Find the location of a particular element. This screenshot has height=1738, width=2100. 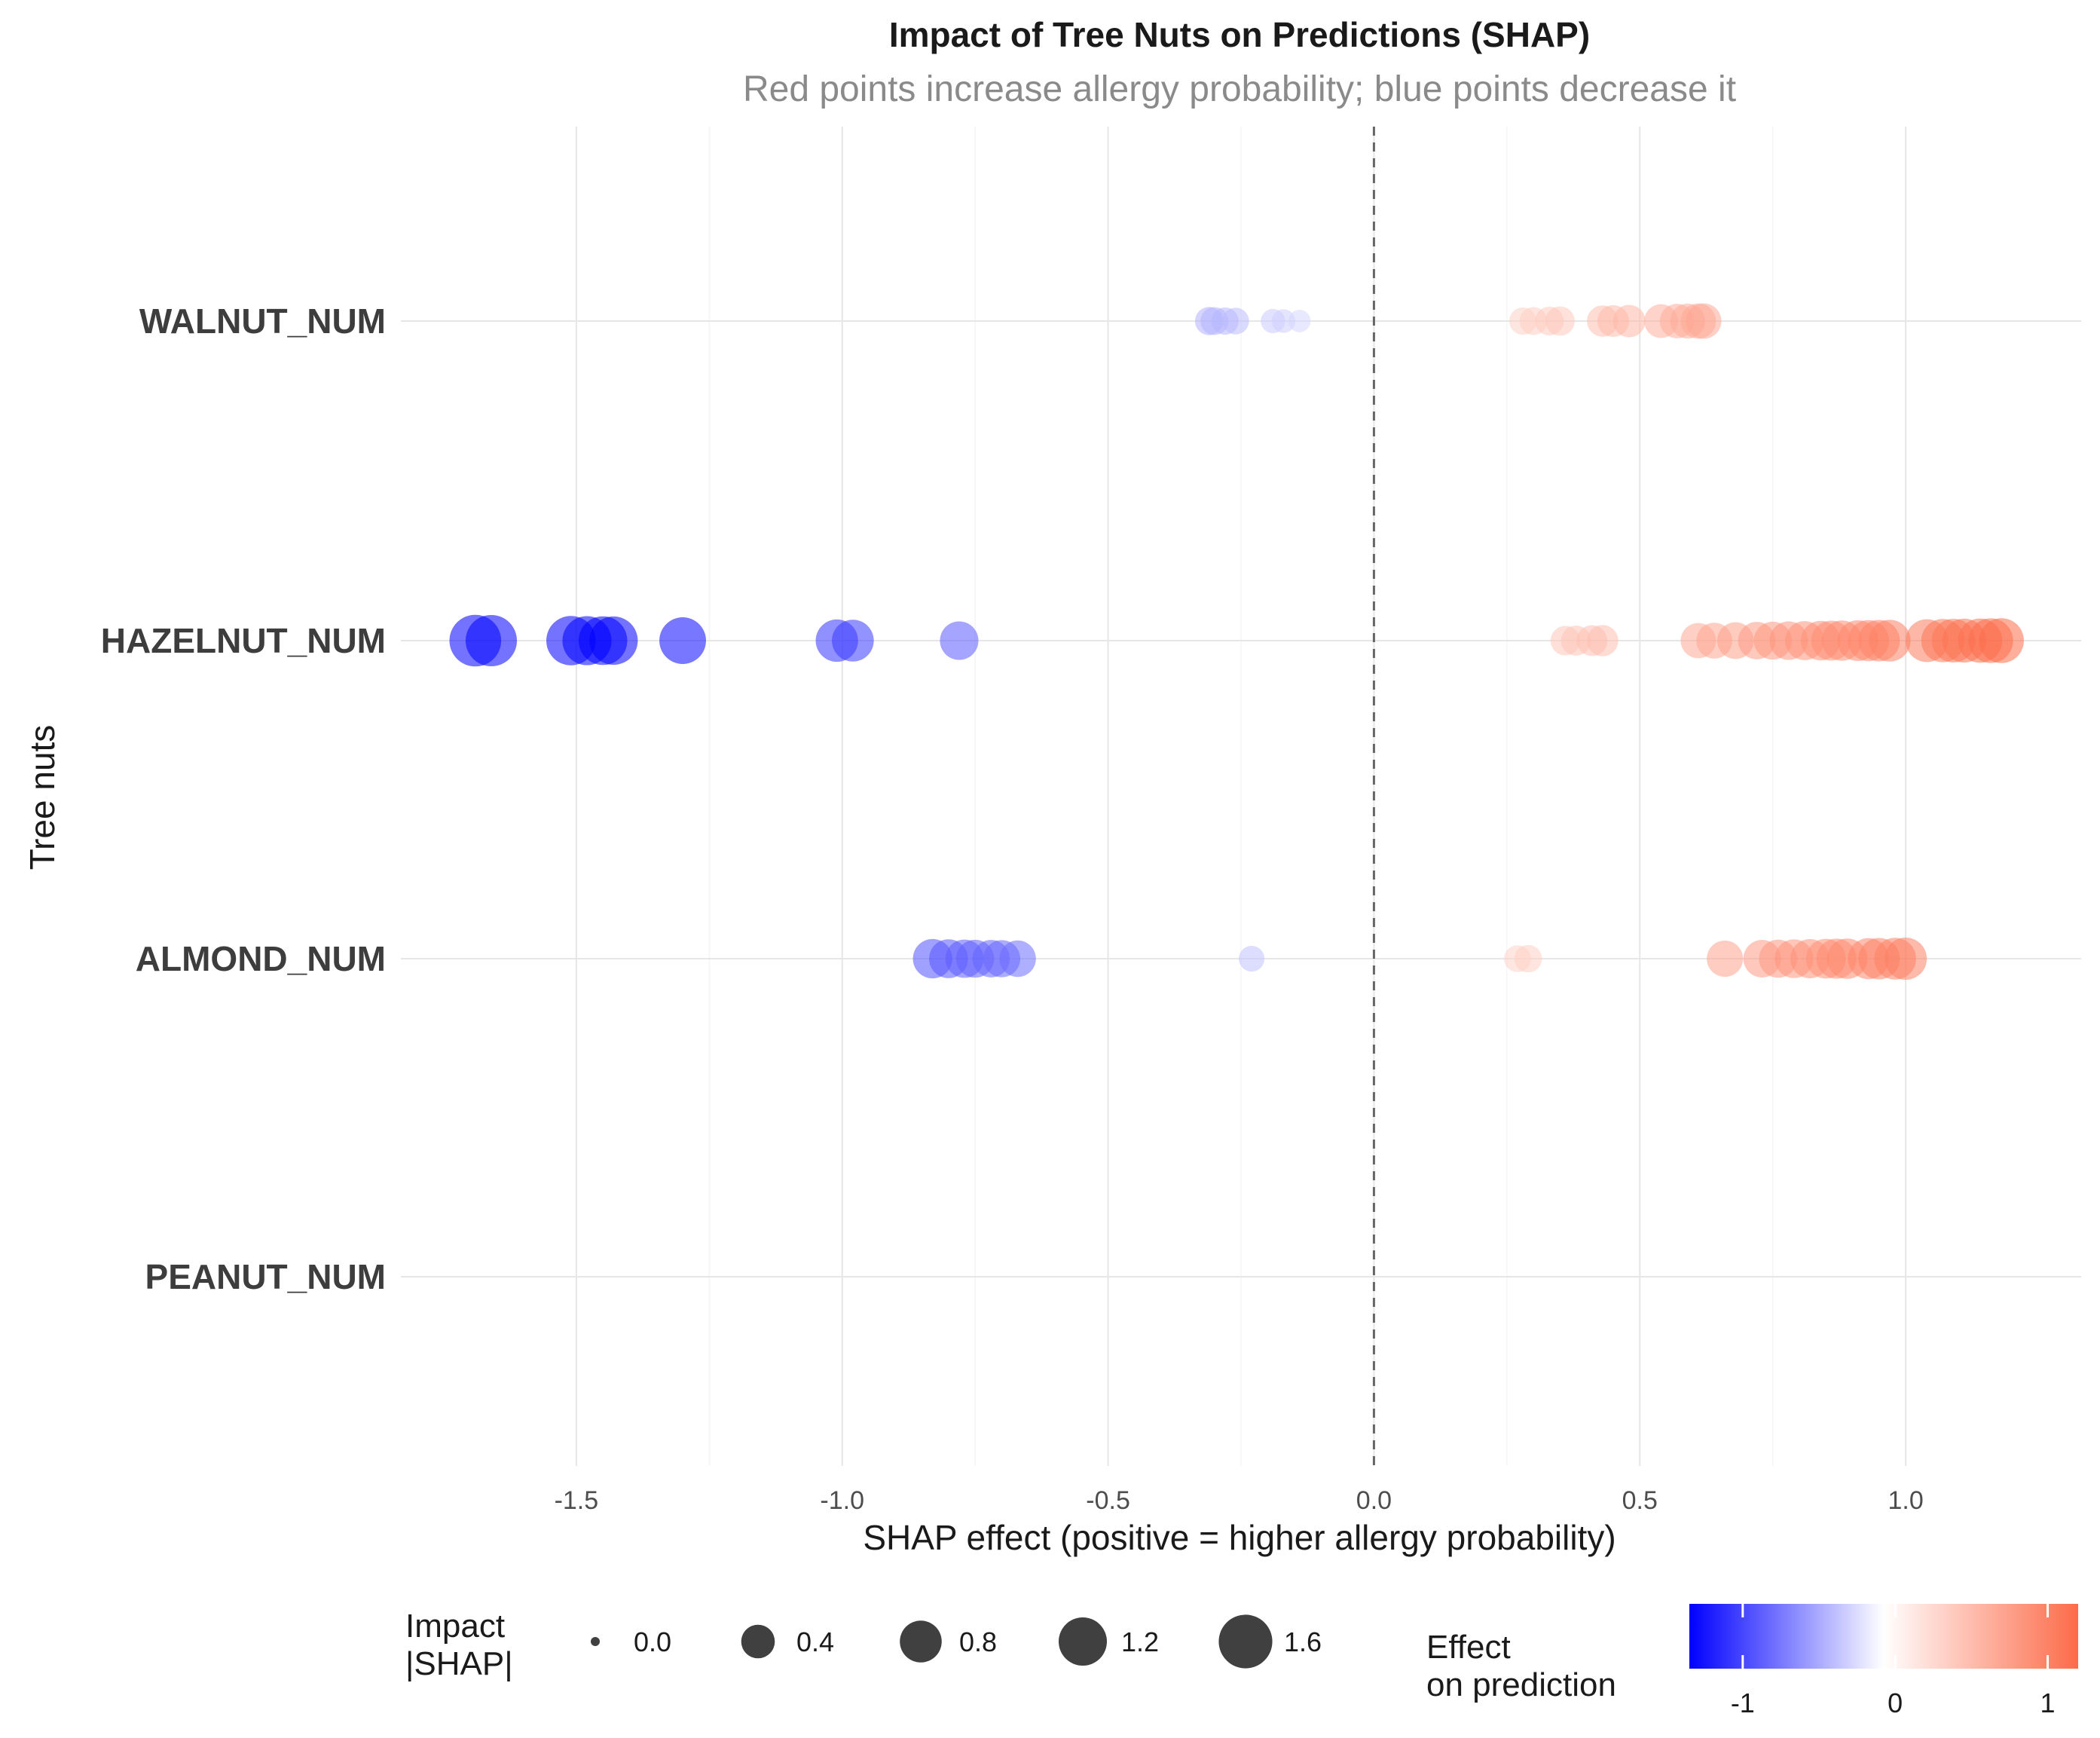

y-tick-label: HAZELNUT_NUM is located at coordinates (243, 640).